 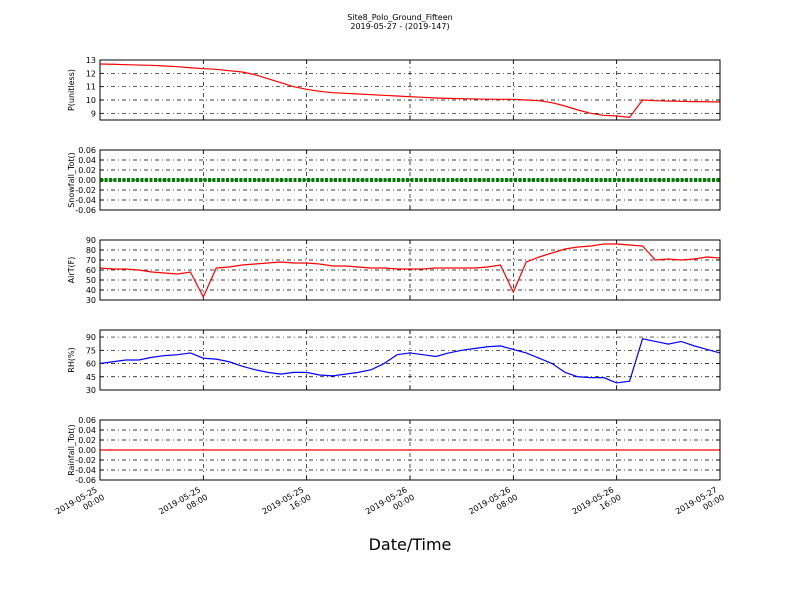 I want to click on y-axis-label: Snowfall_Tot(), so click(x=71, y=180).